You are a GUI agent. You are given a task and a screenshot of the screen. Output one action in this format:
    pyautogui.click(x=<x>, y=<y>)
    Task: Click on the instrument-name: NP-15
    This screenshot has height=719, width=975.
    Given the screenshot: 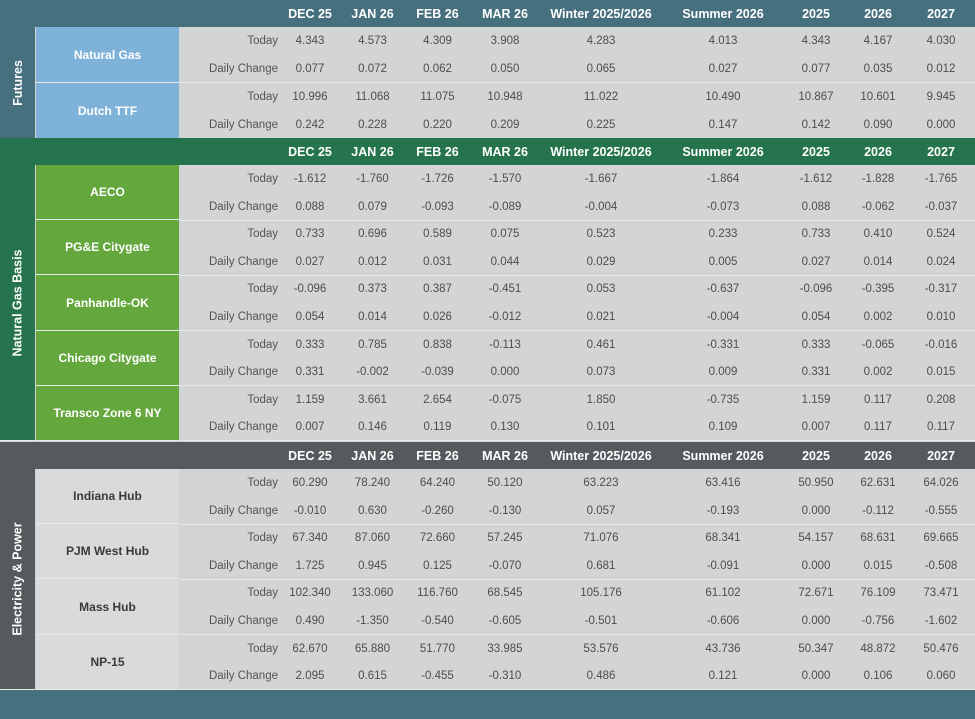 What is the action you would take?
    pyautogui.click(x=107, y=662)
    